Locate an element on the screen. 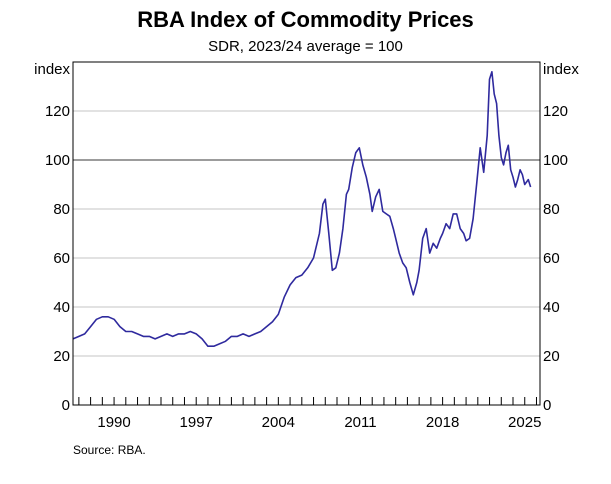 The height and width of the screenshot is (484, 611). y-tick-label-right: 100 is located at coordinates (555, 160).